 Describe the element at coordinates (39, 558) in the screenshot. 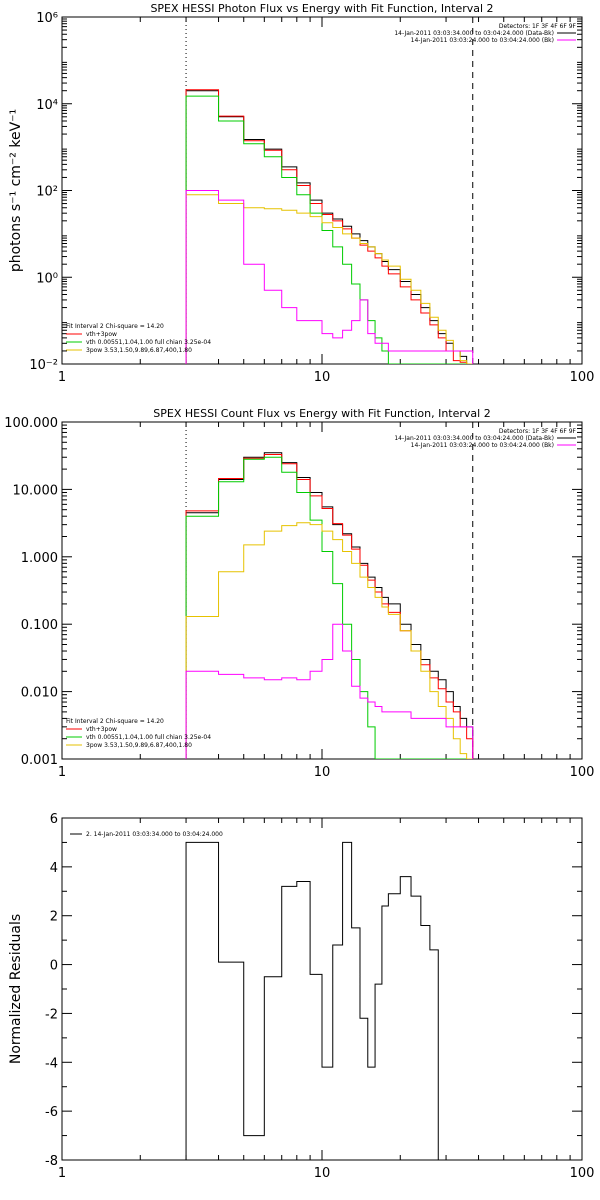

I see `y-tick-label: 1.000` at that location.